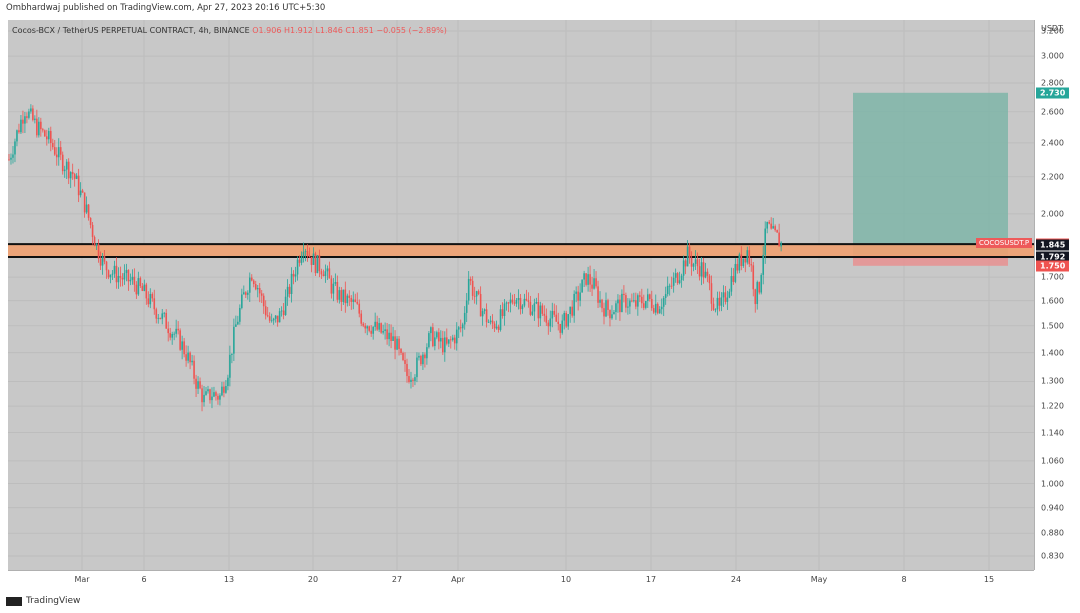 The image size is (1080, 613). I want to click on ohlc-close: C1.851, so click(359, 30).